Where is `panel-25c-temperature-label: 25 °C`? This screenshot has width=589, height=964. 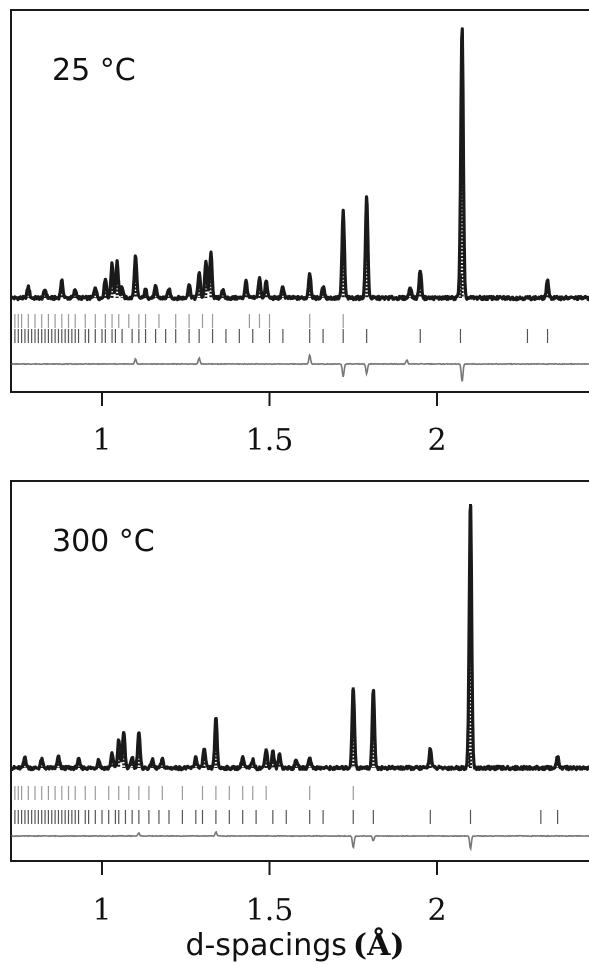
panel-25c-temperature-label: 25 °C is located at coordinates (94, 70).